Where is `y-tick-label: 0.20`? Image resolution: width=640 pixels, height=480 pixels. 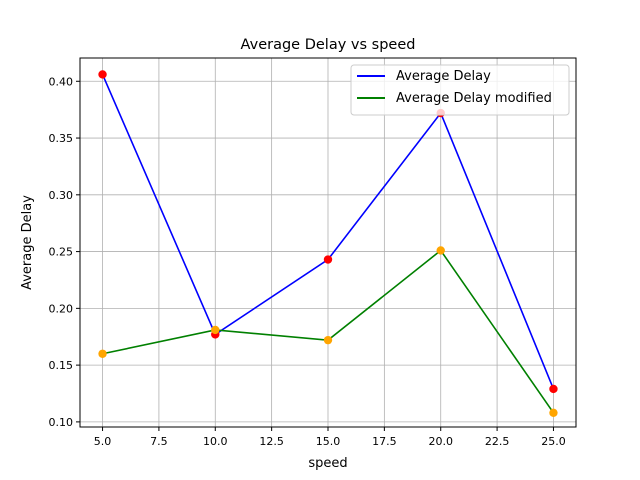 y-tick-label: 0.20 is located at coordinates (61, 308).